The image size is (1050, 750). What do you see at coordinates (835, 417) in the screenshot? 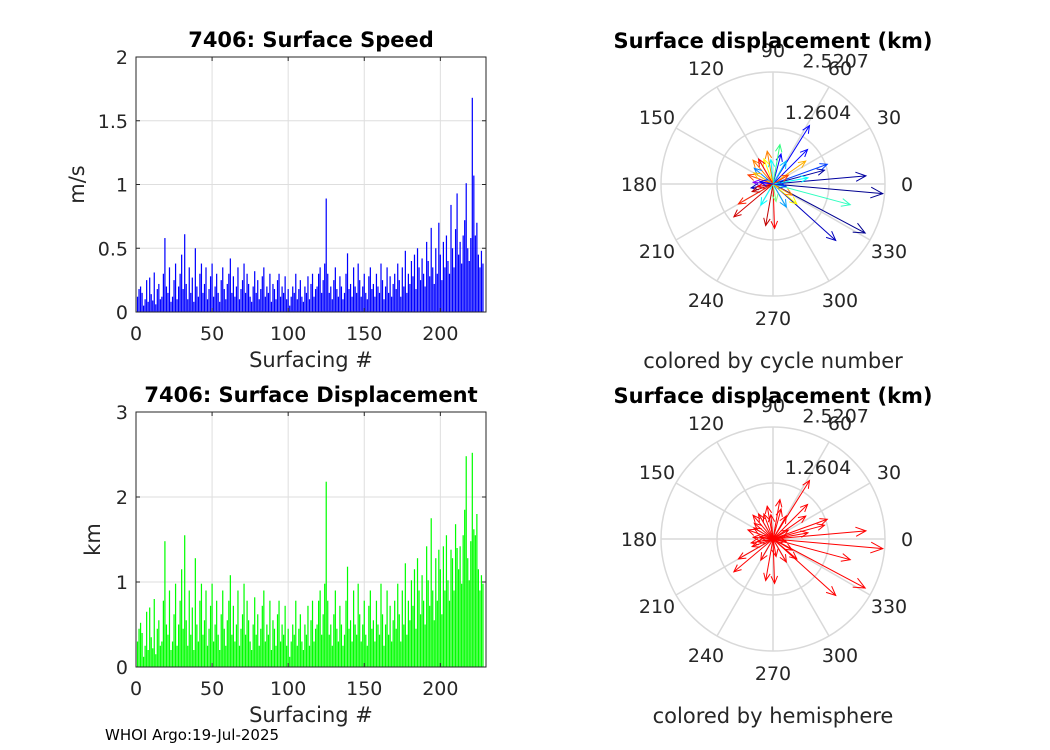
I see `polar-ring-label: 2.5207` at bounding box center [835, 417].